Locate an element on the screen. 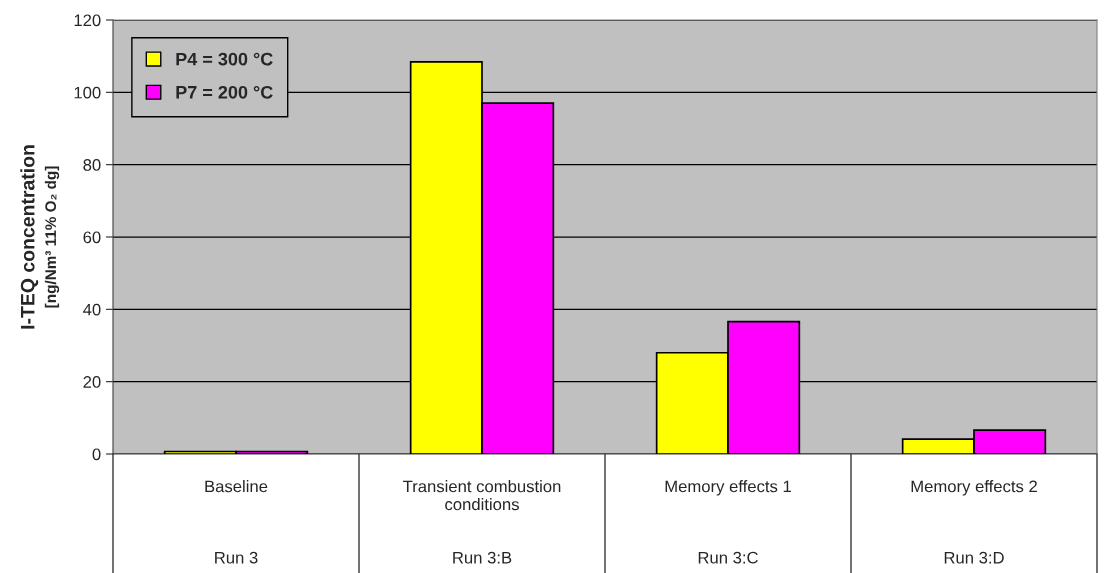  y-tick-label: 0 is located at coordinates (96, 454).